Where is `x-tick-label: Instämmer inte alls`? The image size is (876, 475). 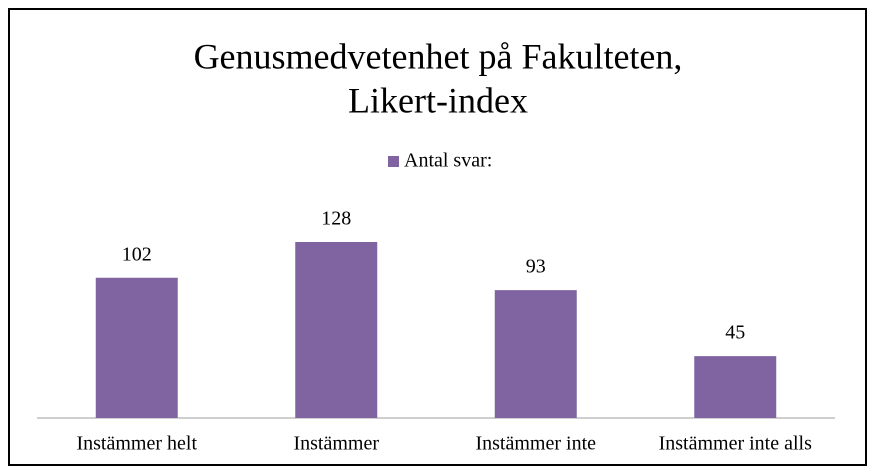
x-tick-label: Instämmer inte alls is located at coordinates (736, 444).